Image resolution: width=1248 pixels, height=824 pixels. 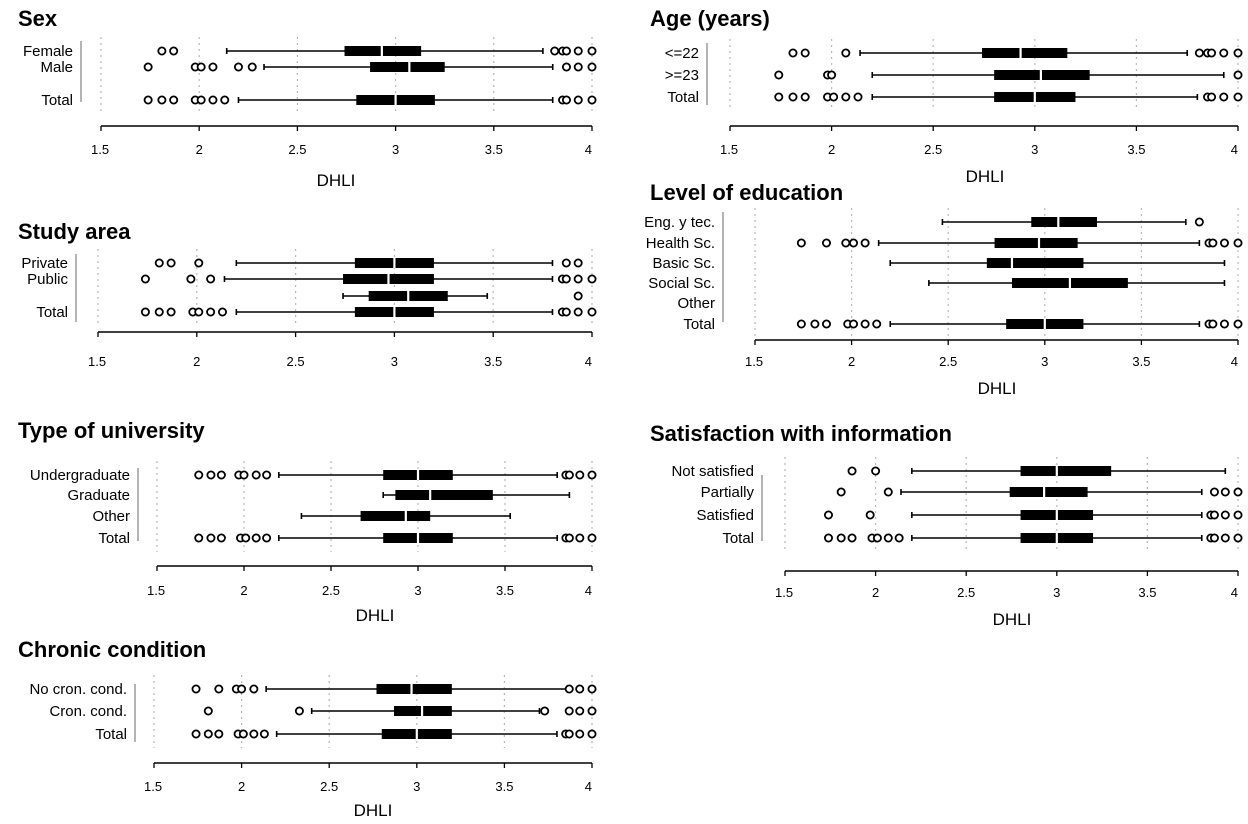 What do you see at coordinates (98, 495) in the screenshot?
I see `category-label: Graduate` at bounding box center [98, 495].